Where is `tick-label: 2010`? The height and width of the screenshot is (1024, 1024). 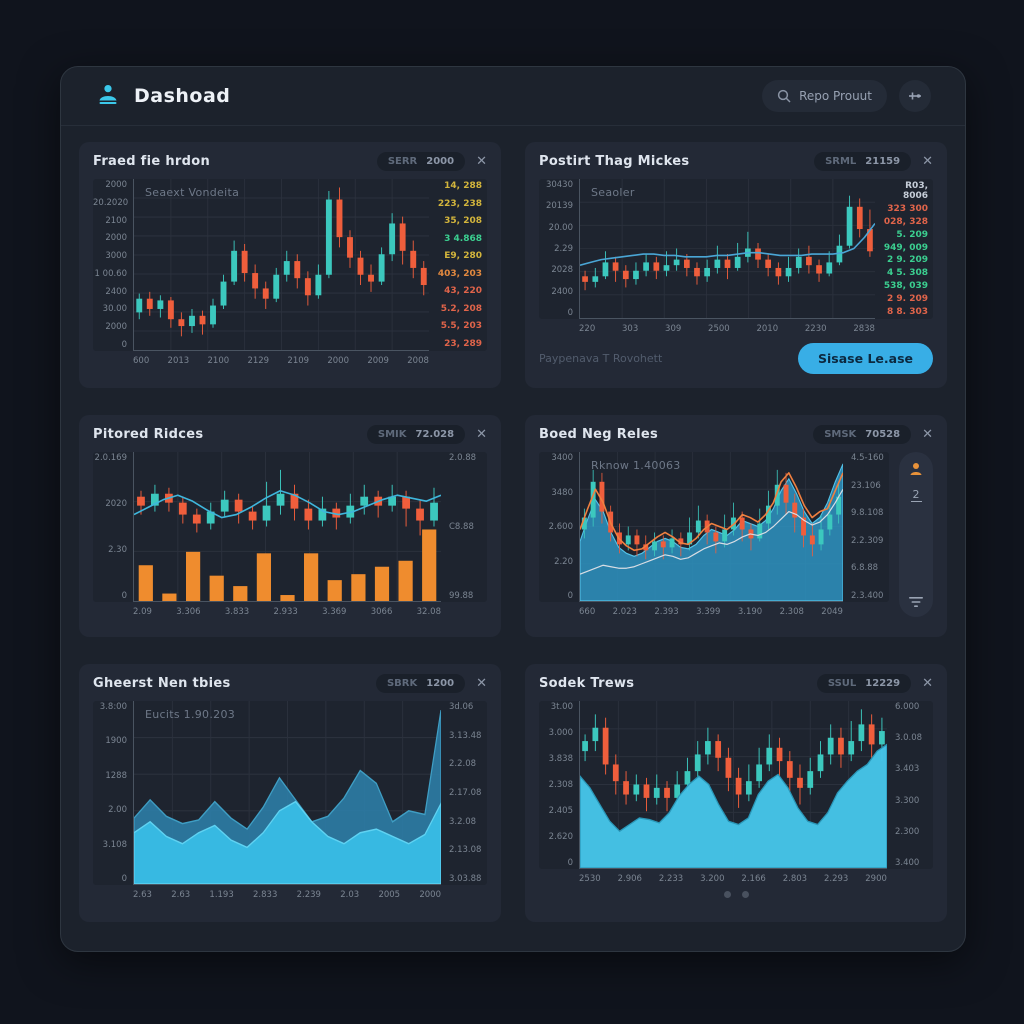
tick-label: 2010 is located at coordinates (767, 329).